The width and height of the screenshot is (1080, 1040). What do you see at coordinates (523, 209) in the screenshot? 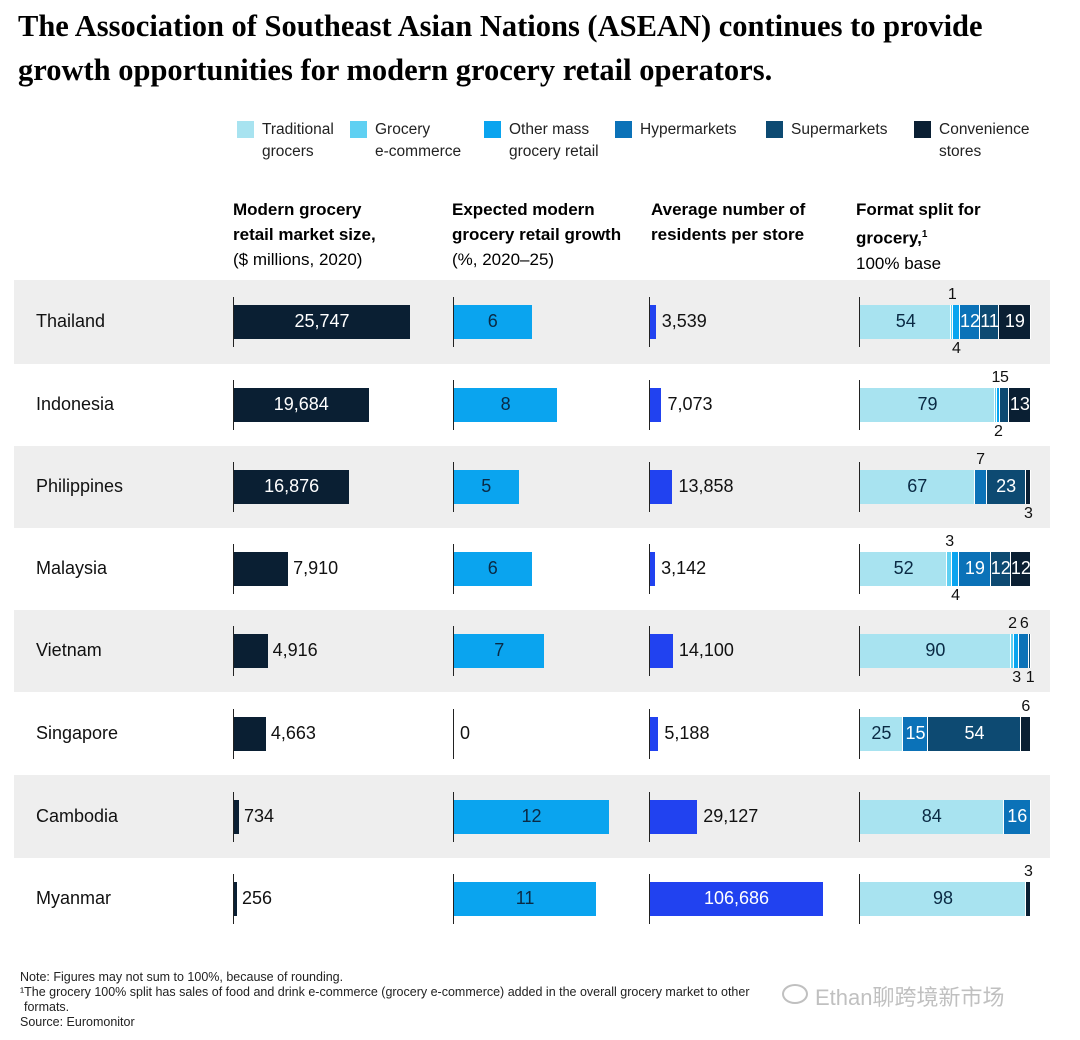
I see `column-header-growth-line1: Expected modern` at bounding box center [523, 209].